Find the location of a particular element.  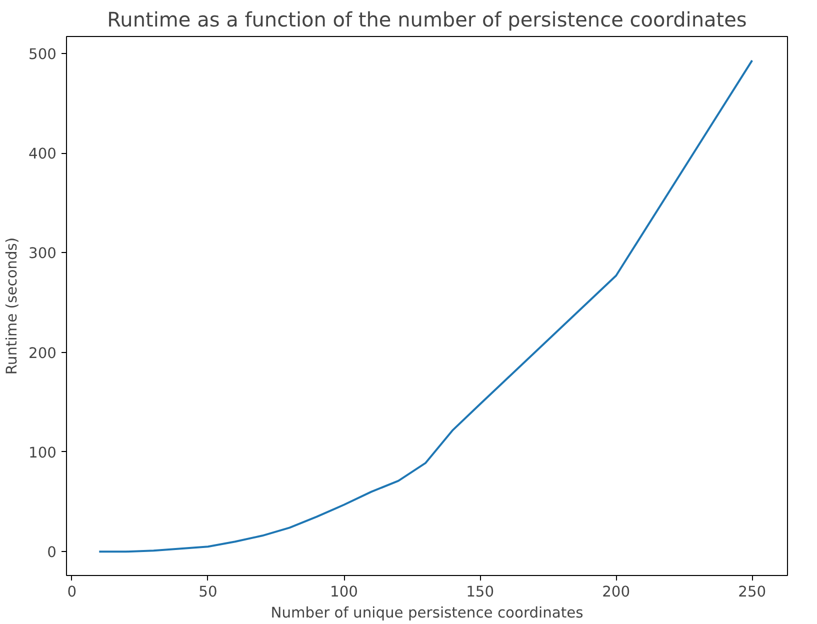

y-tick-label: 0 is located at coordinates (52, 553).